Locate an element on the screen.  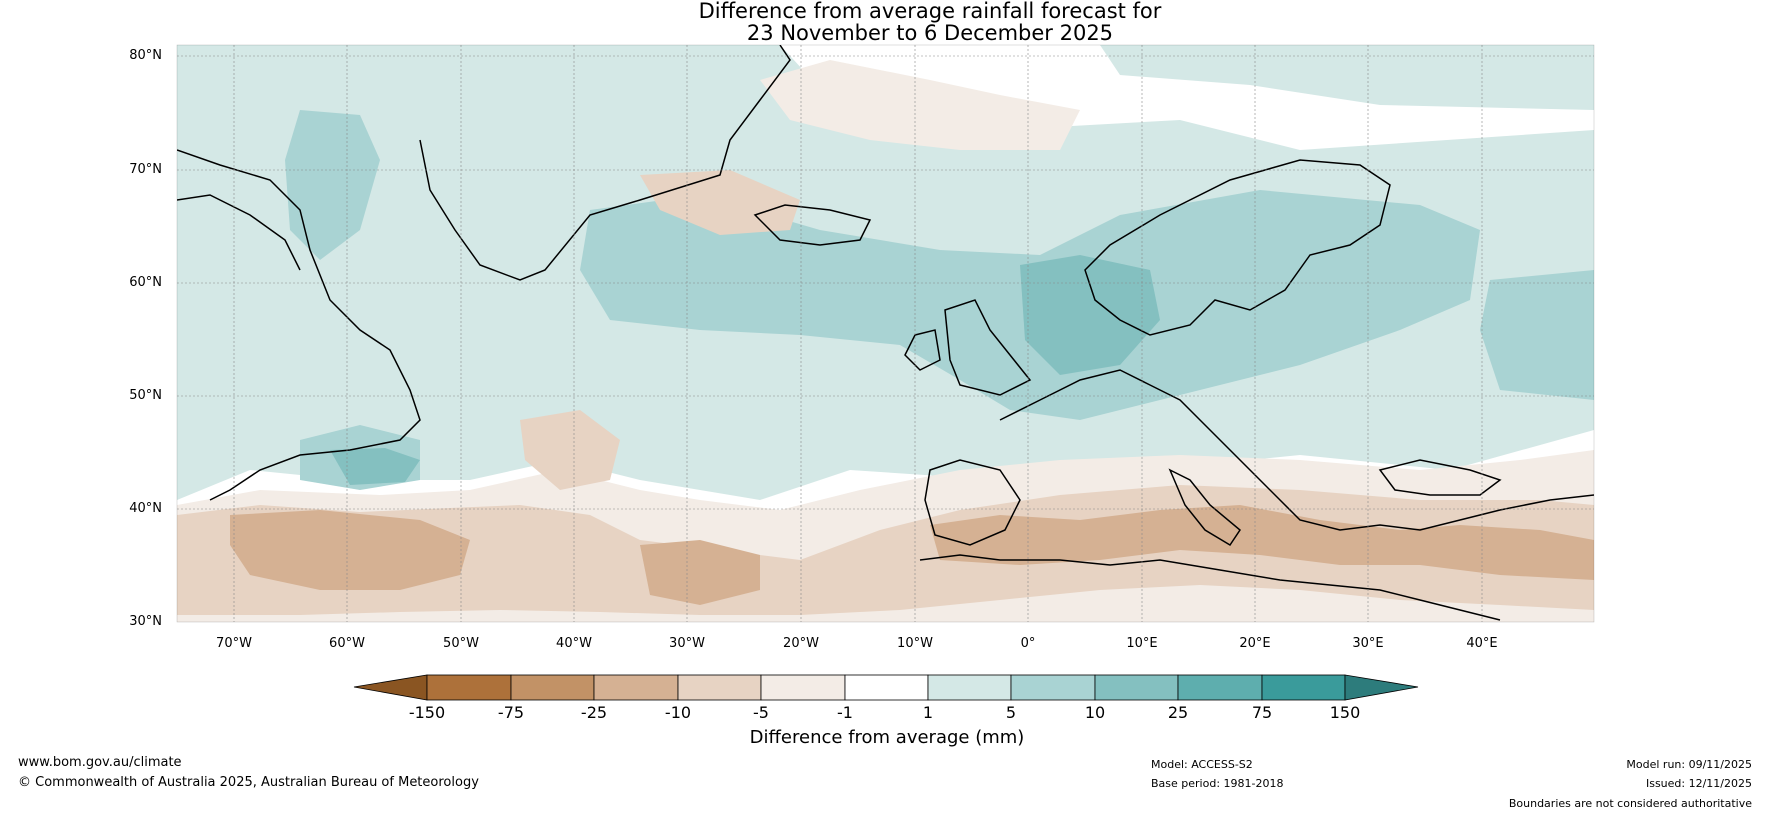
black-sea-coast is located at coordinates (1440, 477).